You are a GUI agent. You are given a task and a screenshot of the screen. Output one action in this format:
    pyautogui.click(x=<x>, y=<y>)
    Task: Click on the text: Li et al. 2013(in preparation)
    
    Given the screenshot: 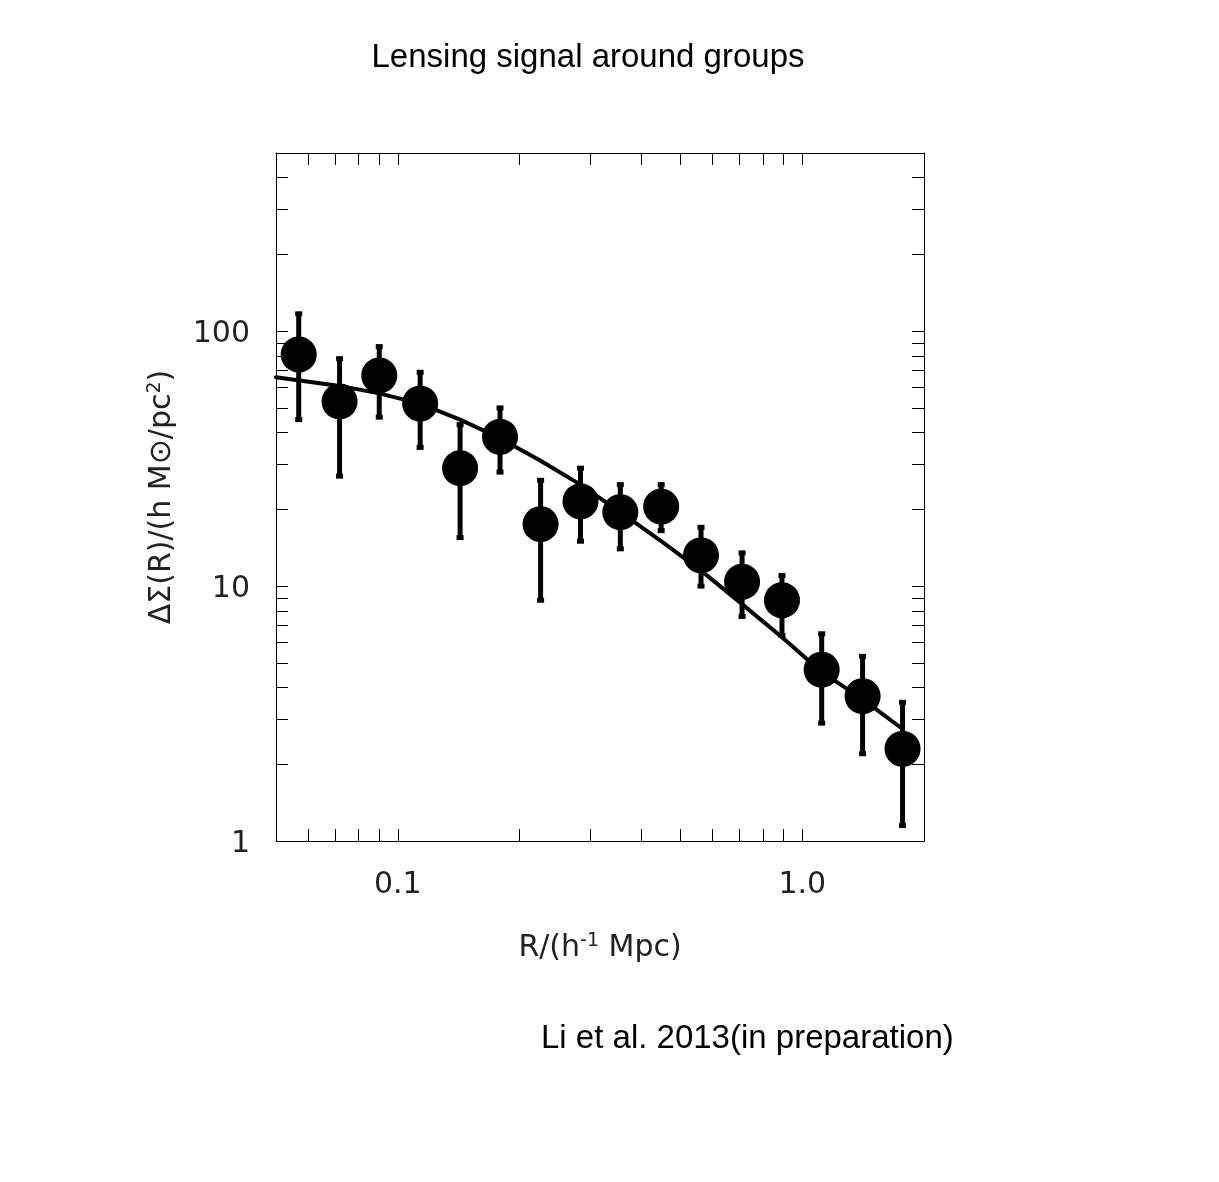 What is the action you would take?
    pyautogui.click(x=747, y=1036)
    